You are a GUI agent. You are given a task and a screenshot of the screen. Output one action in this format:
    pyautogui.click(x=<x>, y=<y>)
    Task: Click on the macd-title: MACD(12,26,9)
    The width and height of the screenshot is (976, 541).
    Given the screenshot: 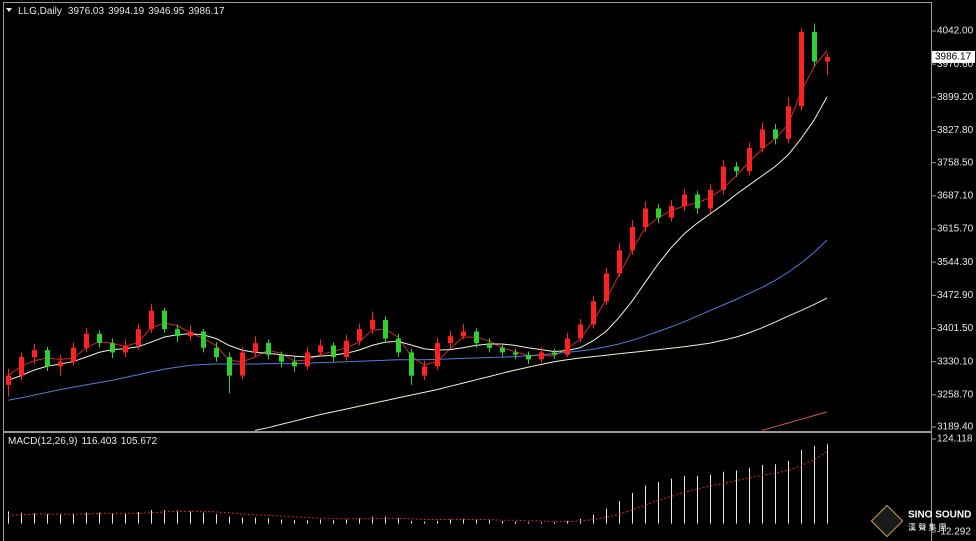 What is the action you would take?
    pyautogui.click(x=42, y=441)
    